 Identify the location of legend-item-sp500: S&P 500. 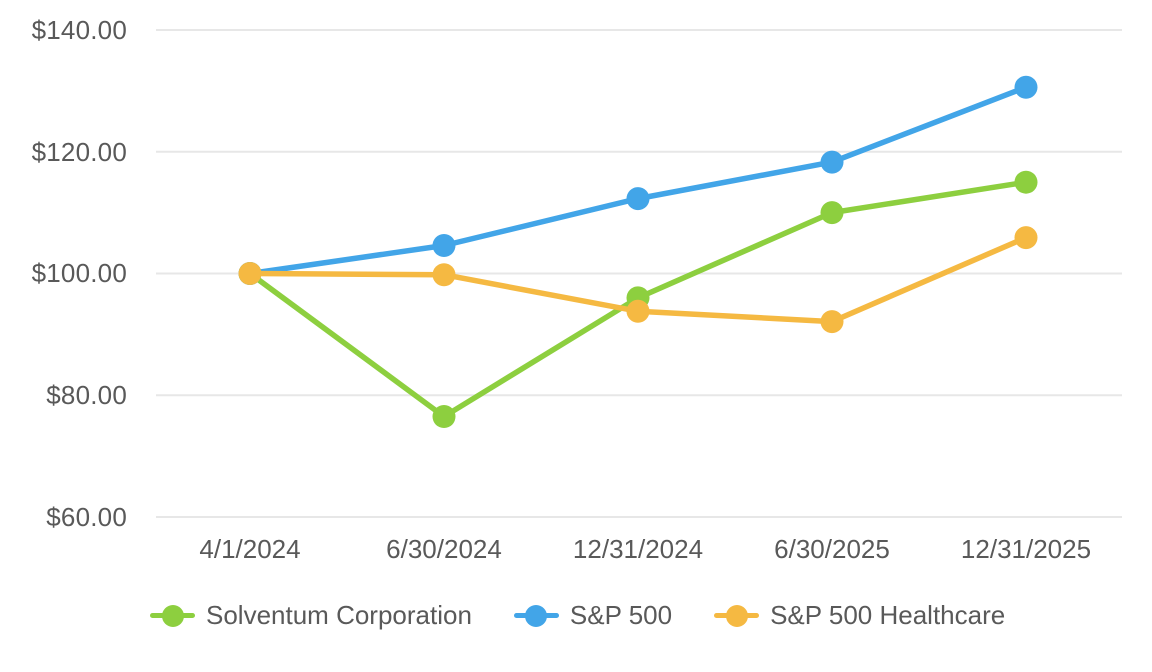
(593, 615).